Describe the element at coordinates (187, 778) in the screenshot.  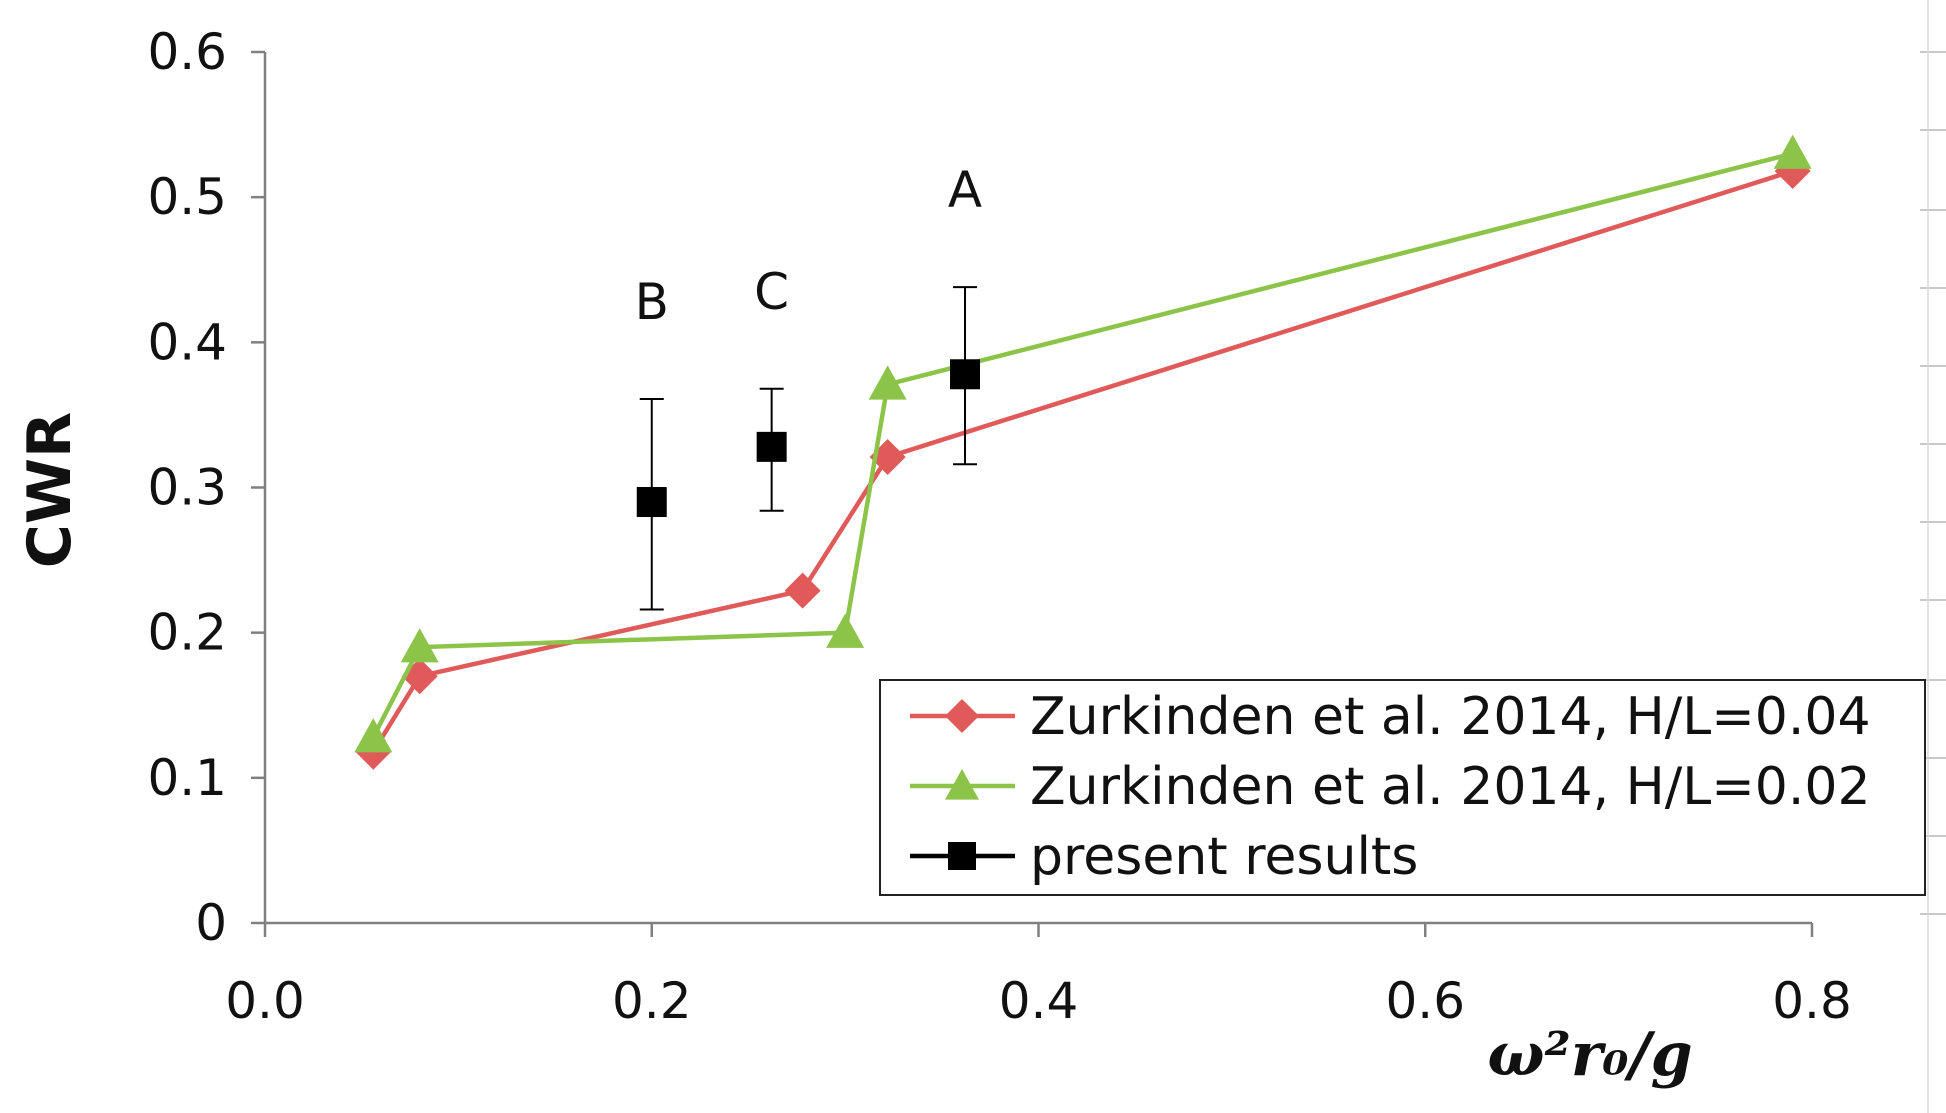
I see `y-tick-label: 0.1` at that location.